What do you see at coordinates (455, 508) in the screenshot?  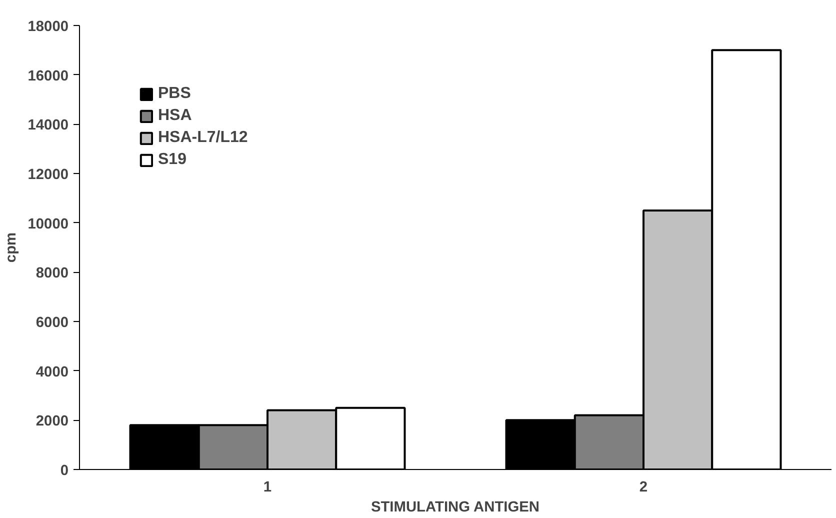 I see `x-axis-title: STIMULATING ANTIGEN` at bounding box center [455, 508].